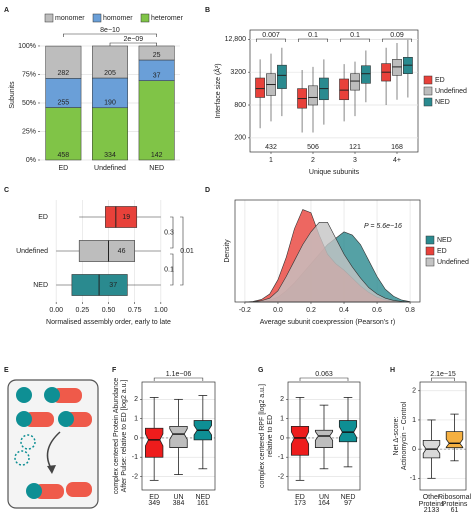  What do you see at coordinates (122, 251) in the screenshot?
I see `box-count: 46` at bounding box center [122, 251].